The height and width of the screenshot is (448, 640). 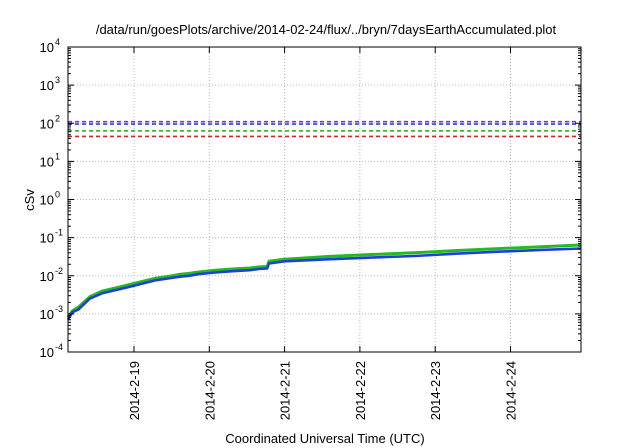 I want to click on y-tick-exponent: -3, so click(x=59, y=309).